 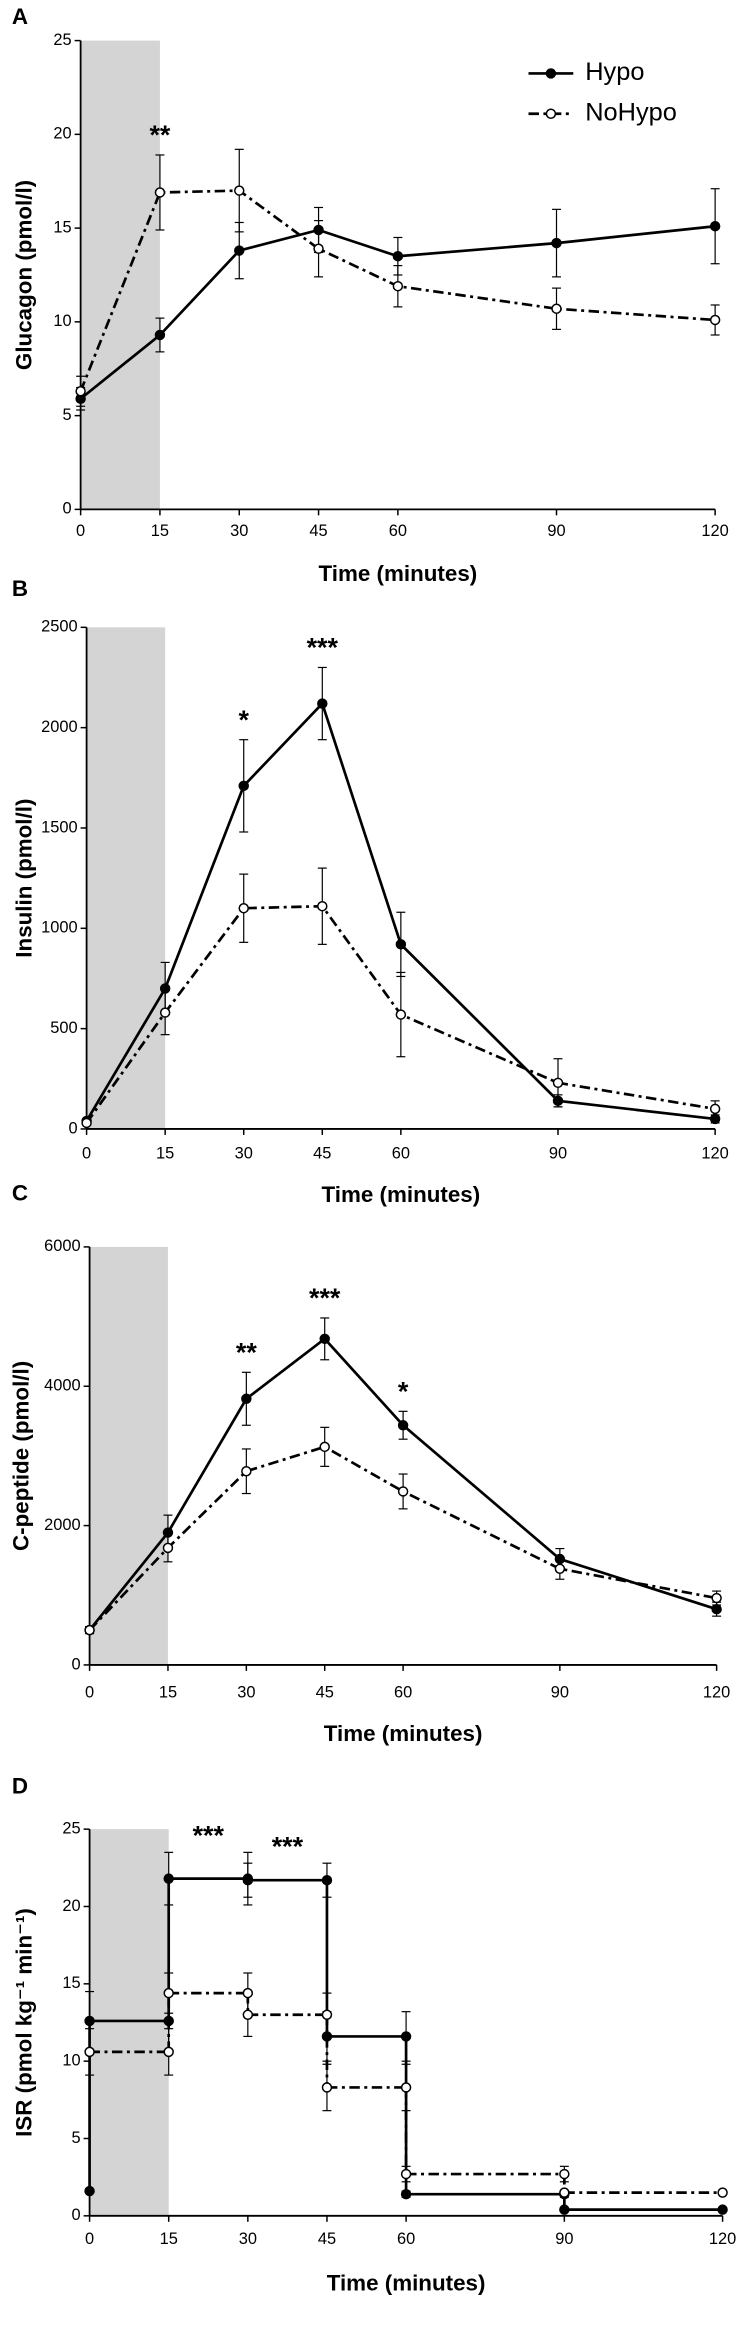 I want to click on y-tick-label: 25, so click(x=71, y=1828).